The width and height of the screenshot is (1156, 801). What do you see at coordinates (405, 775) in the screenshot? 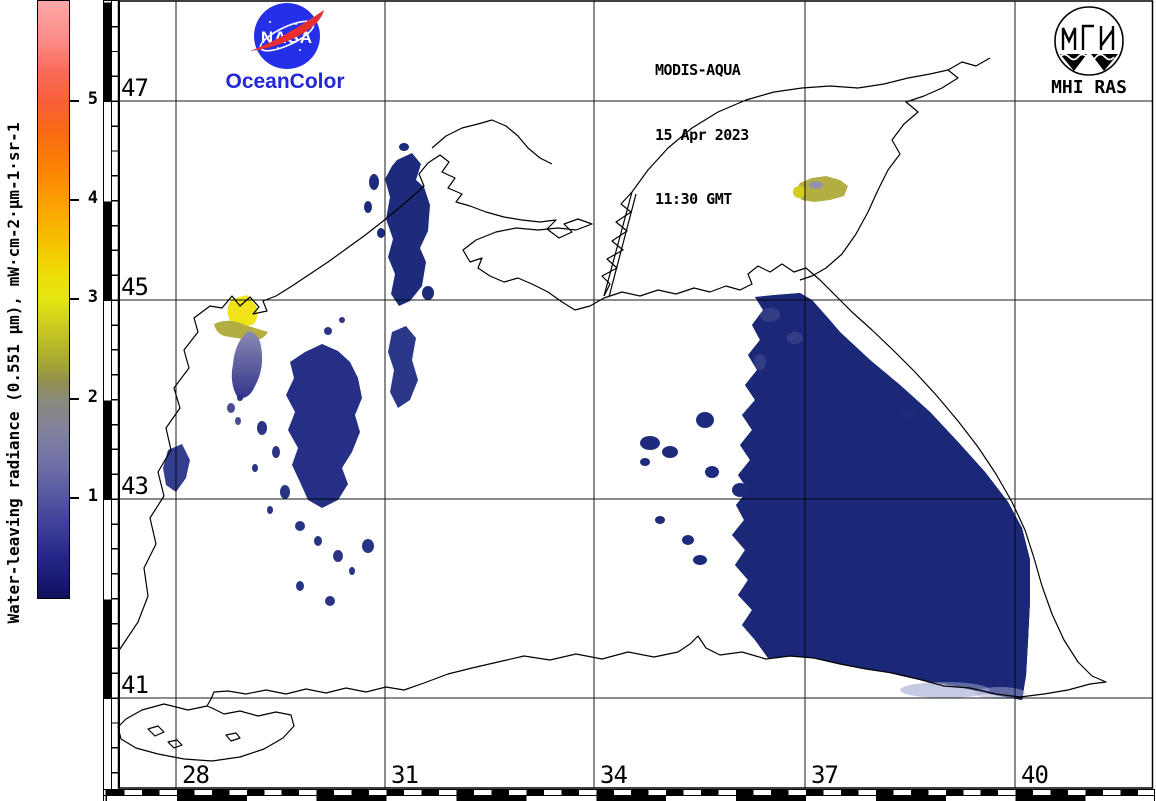
I see `lon-label-31: 31` at bounding box center [405, 775].